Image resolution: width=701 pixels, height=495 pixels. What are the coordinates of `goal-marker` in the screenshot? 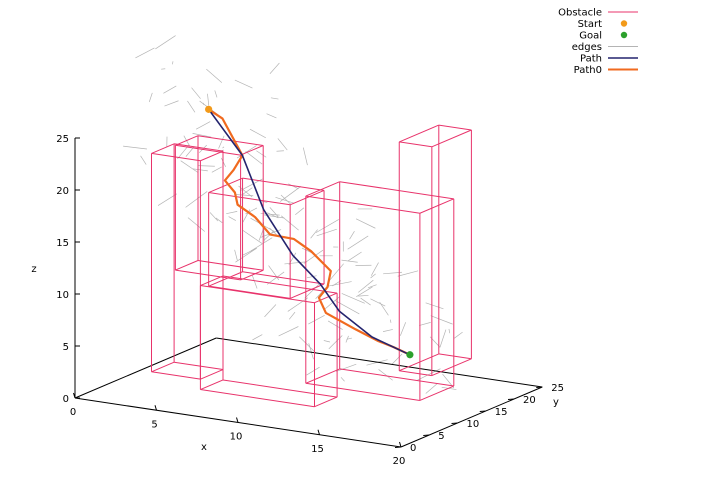 It's located at (410, 355).